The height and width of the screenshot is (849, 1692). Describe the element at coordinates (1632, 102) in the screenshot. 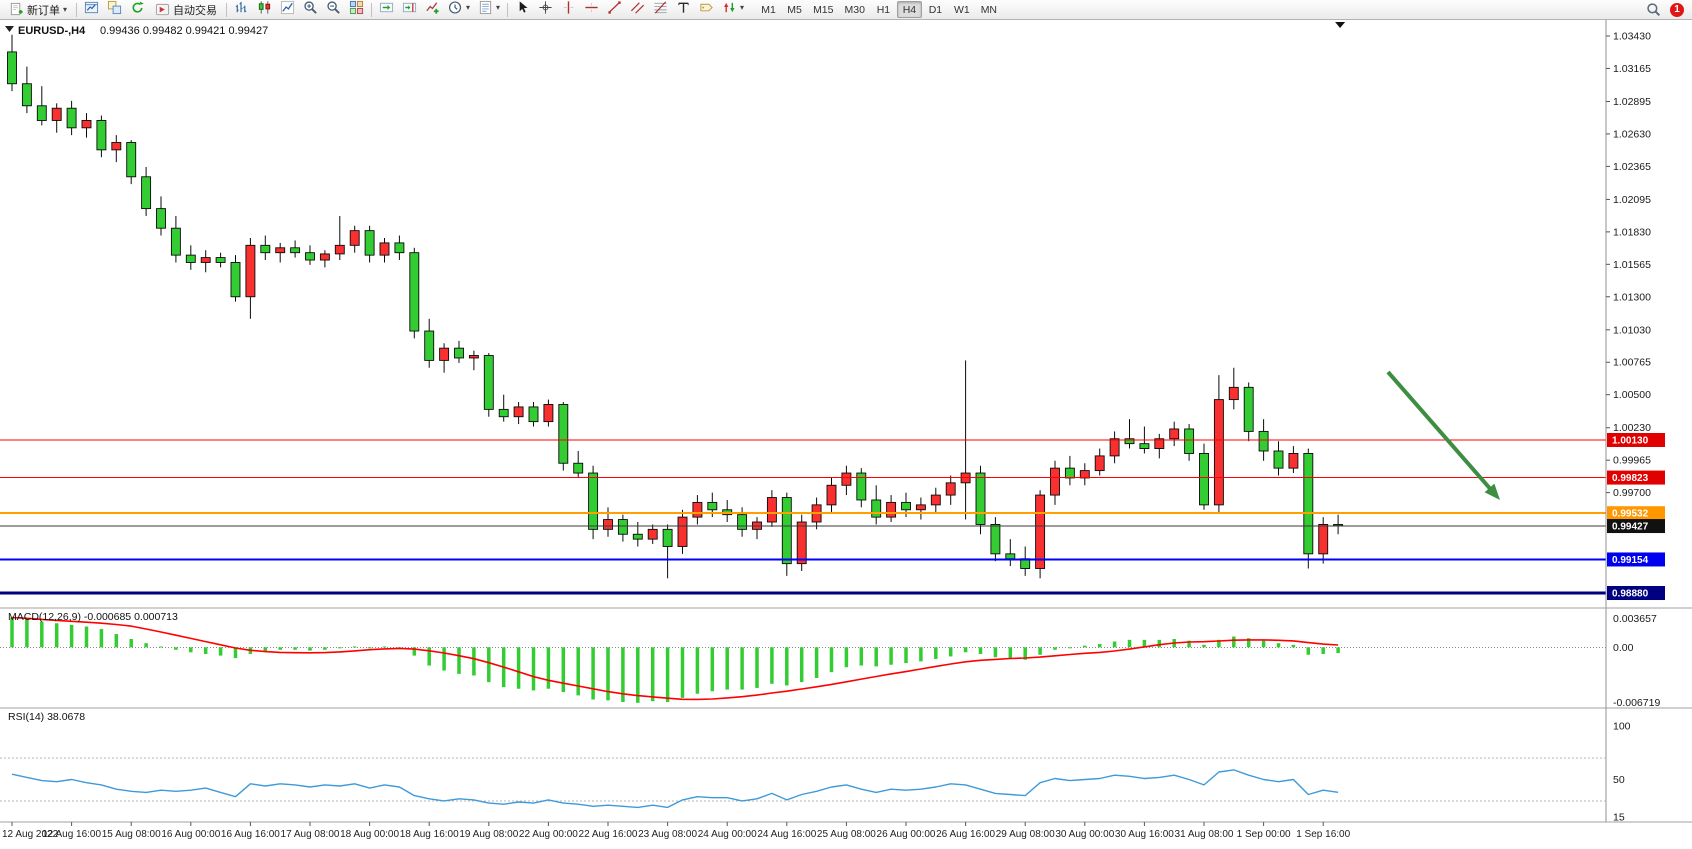

I see `svg-text: 1.02895` at that location.